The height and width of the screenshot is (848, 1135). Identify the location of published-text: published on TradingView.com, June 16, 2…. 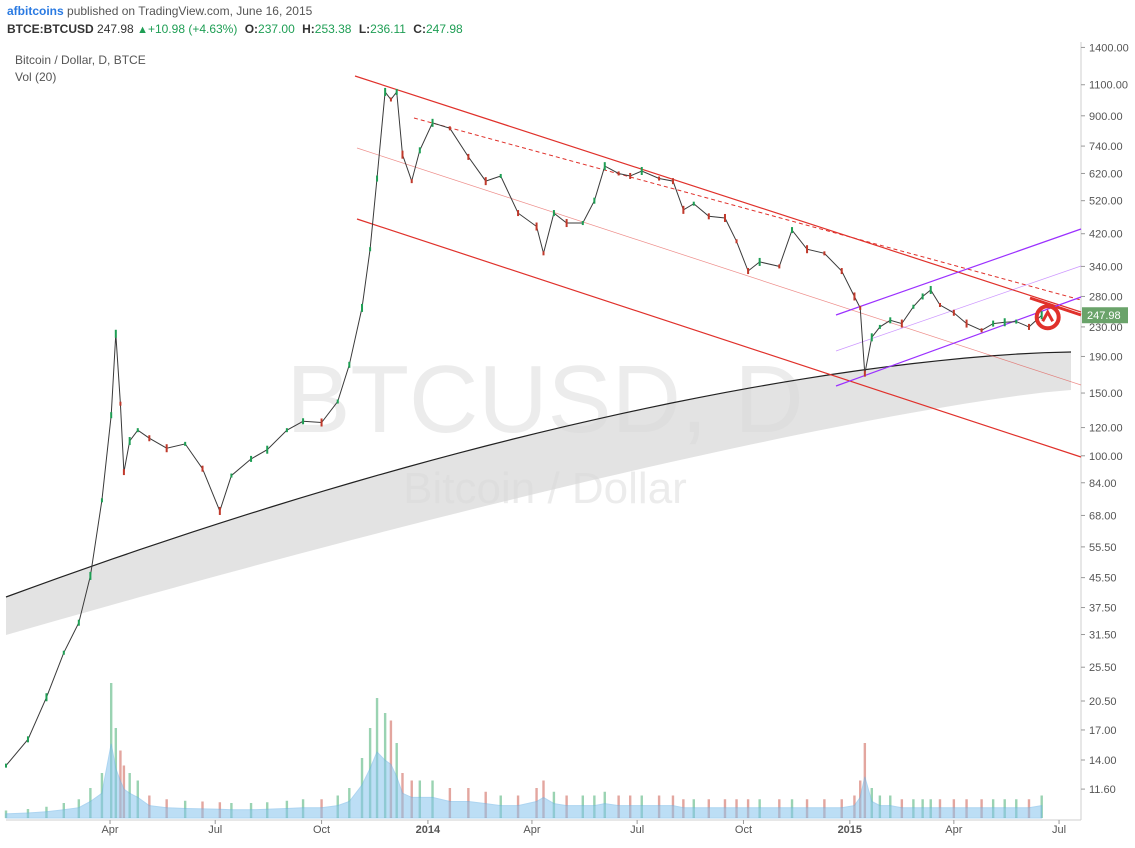
(190, 11).